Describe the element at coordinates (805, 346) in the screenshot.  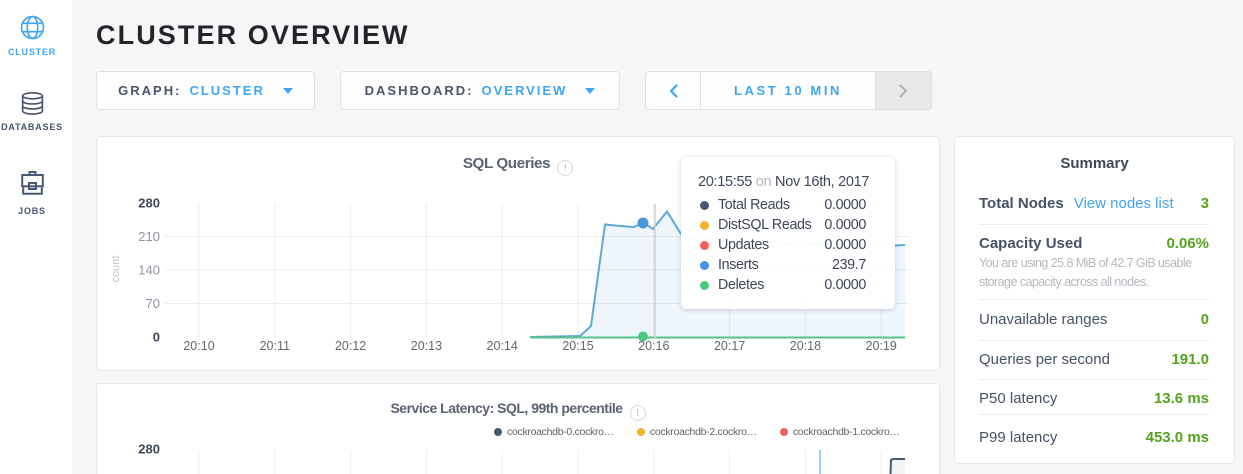
I see `svg-text: 20:18` at that location.